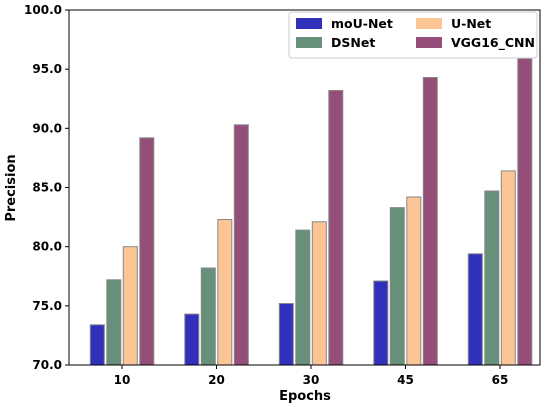 The image size is (550, 407). What do you see at coordinates (216, 380) in the screenshot?
I see `x-tick-label: 20` at bounding box center [216, 380].